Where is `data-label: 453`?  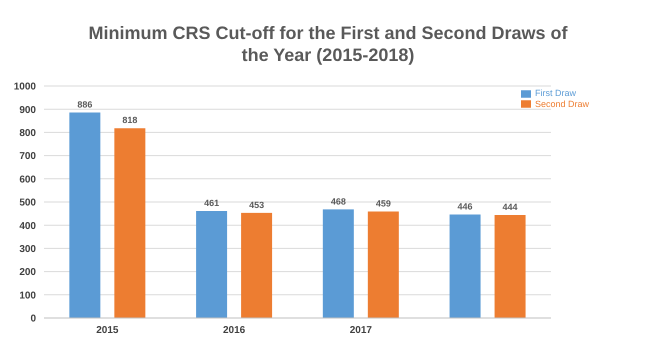
data-label: 453 is located at coordinates (256, 205).